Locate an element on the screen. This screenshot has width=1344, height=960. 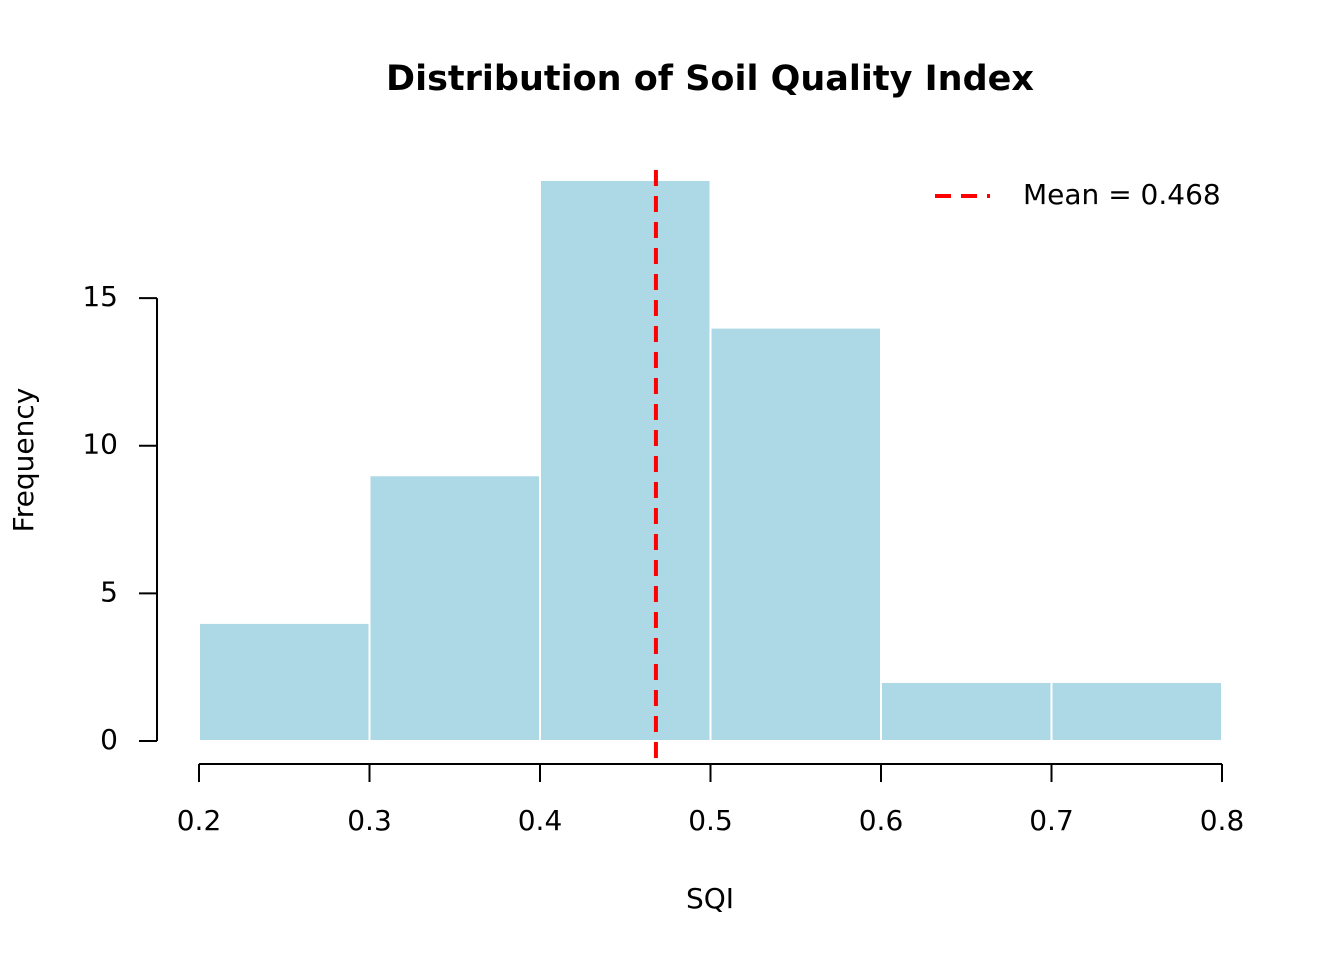
x-axis-title: SQI is located at coordinates (710, 898).